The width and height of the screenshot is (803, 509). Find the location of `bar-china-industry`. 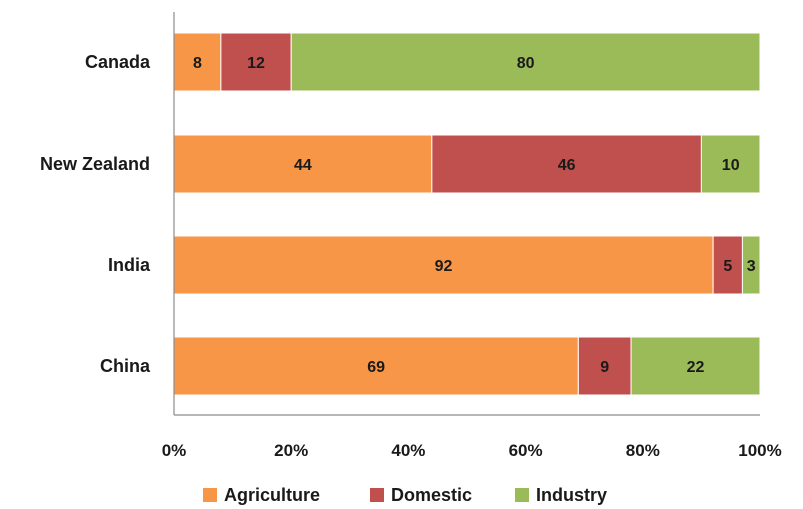

bar-china-industry is located at coordinates (695, 366).